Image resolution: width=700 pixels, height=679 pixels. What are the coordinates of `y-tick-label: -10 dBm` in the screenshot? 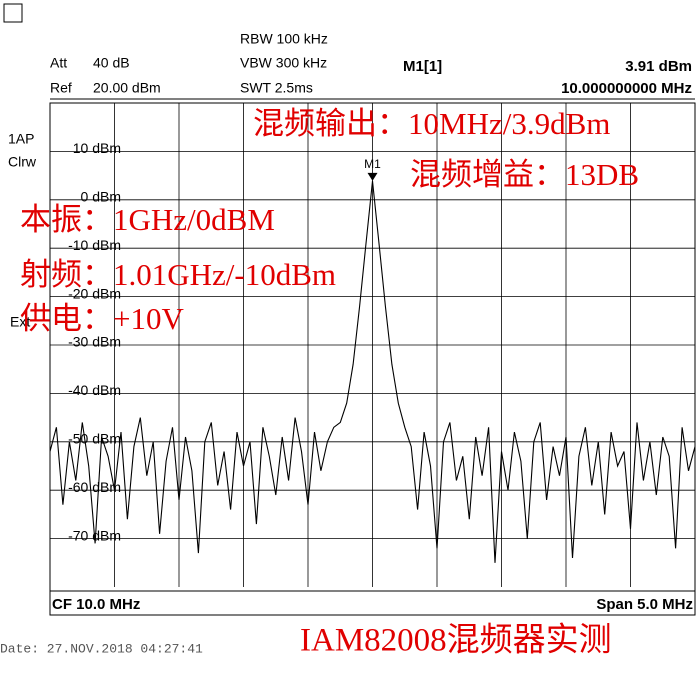 It's located at (94, 245).